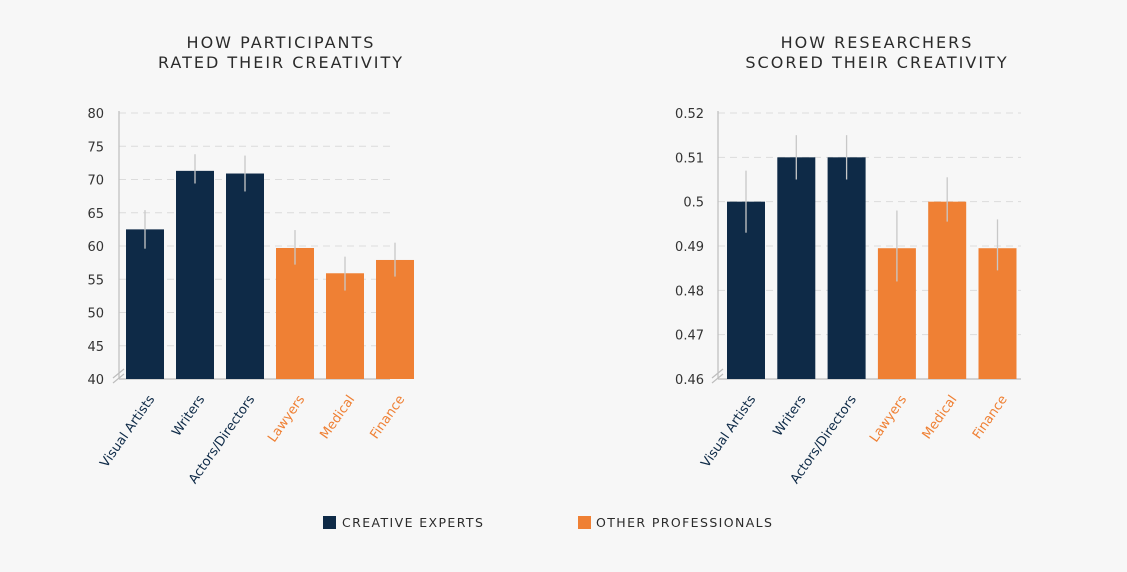 The image size is (1127, 572). I want to click on chart-title-line: RATED THEIR CREATIVITY, so click(281, 62).